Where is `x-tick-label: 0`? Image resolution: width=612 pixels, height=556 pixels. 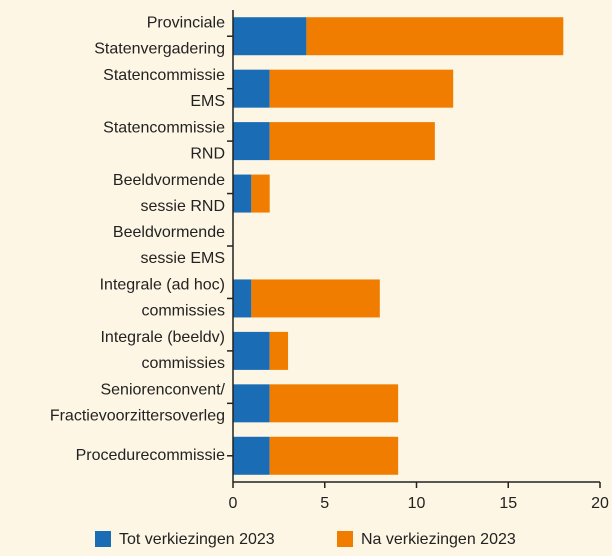 x-tick-label: 0 is located at coordinates (233, 503).